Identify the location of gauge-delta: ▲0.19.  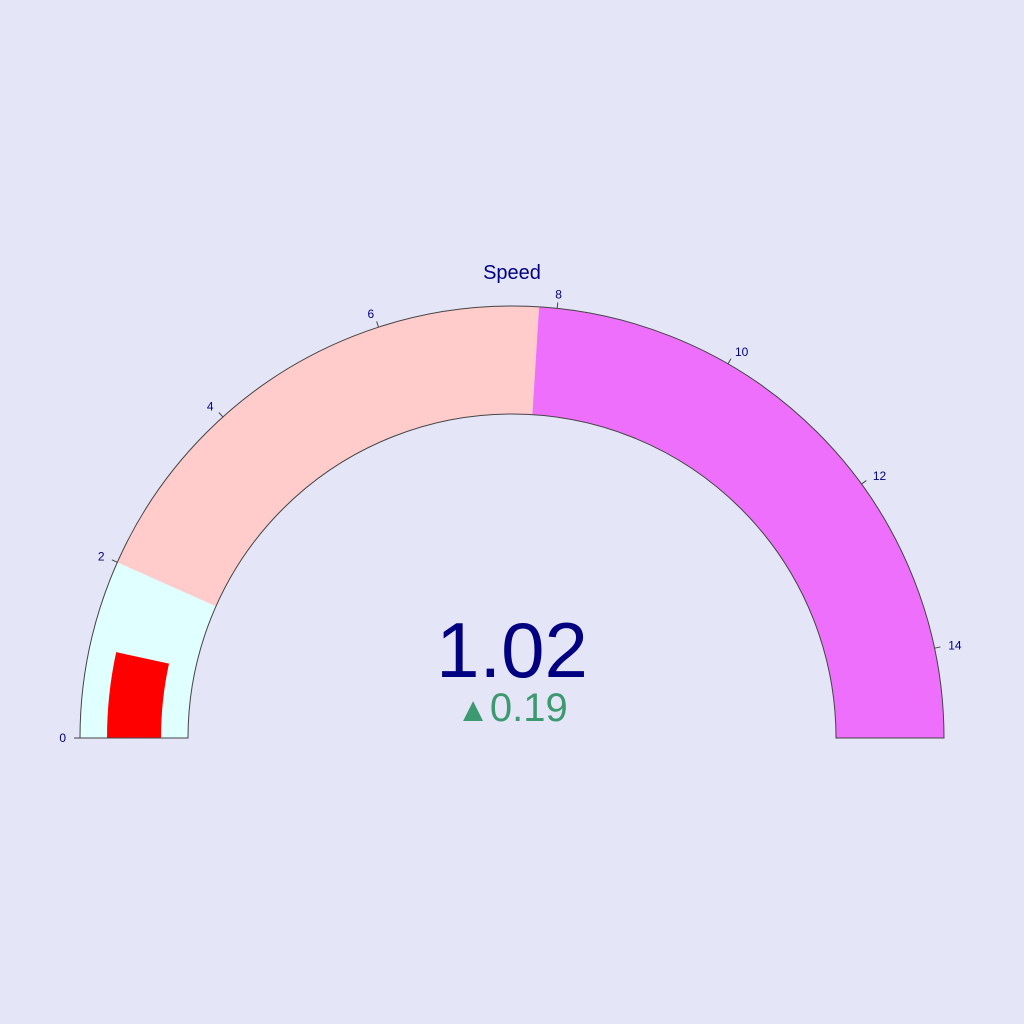
(512, 708).